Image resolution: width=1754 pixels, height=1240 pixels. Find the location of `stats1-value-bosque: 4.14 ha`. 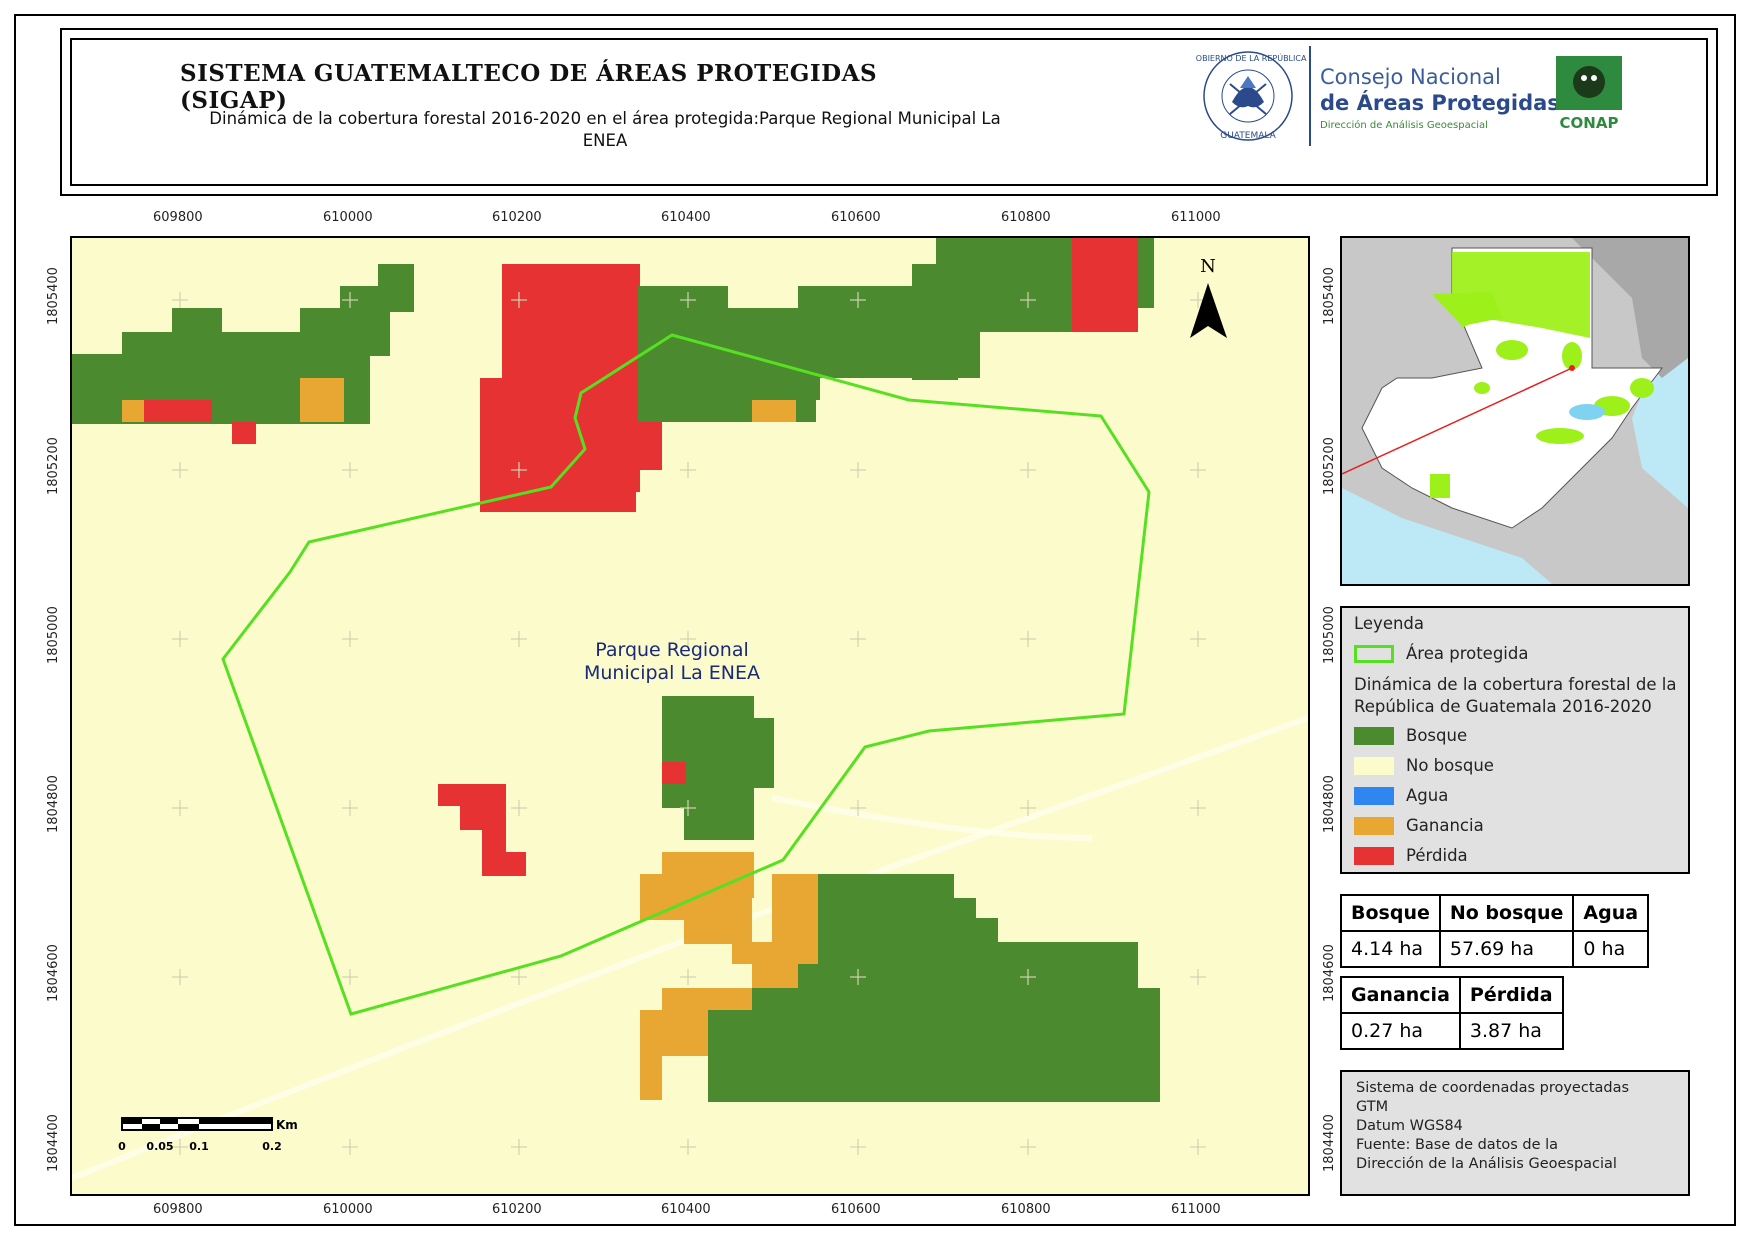

stats1-value-bosque: 4.14 ha is located at coordinates (1390, 949).